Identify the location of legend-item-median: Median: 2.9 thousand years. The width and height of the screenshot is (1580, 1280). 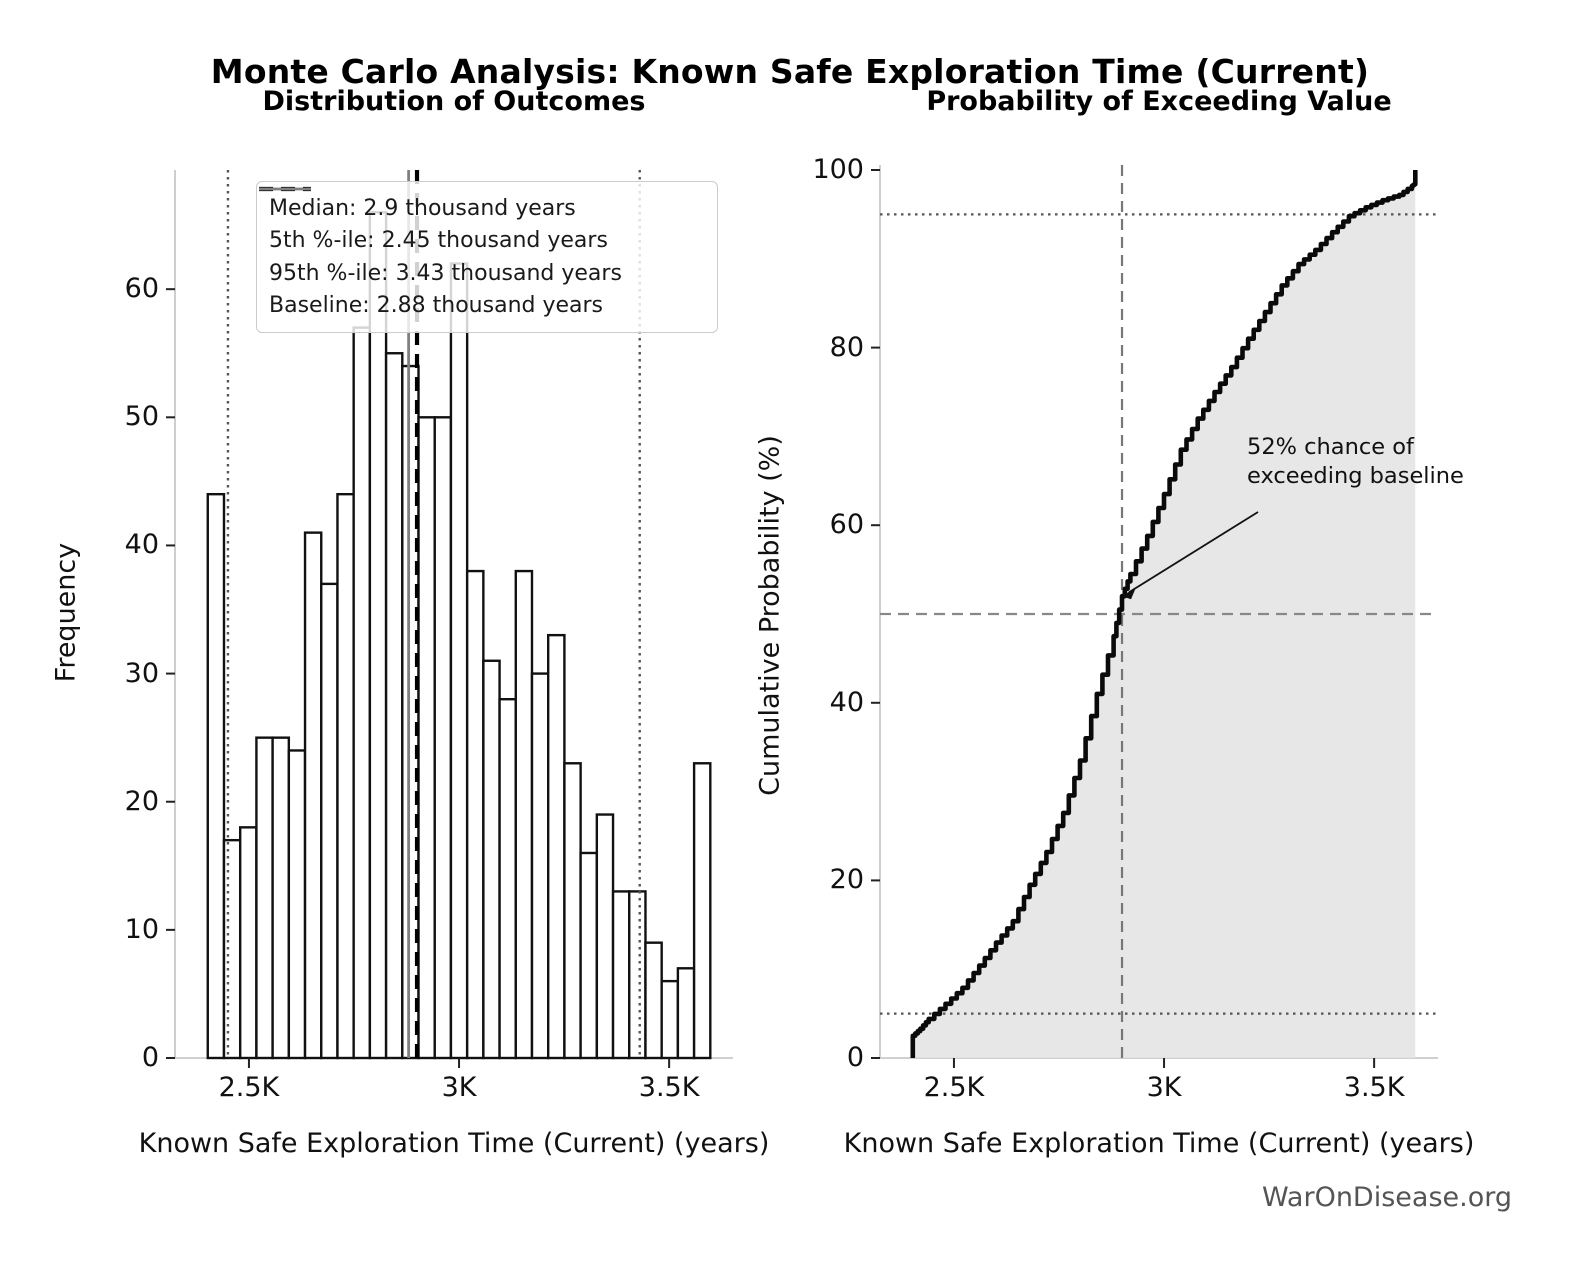
(481, 205).